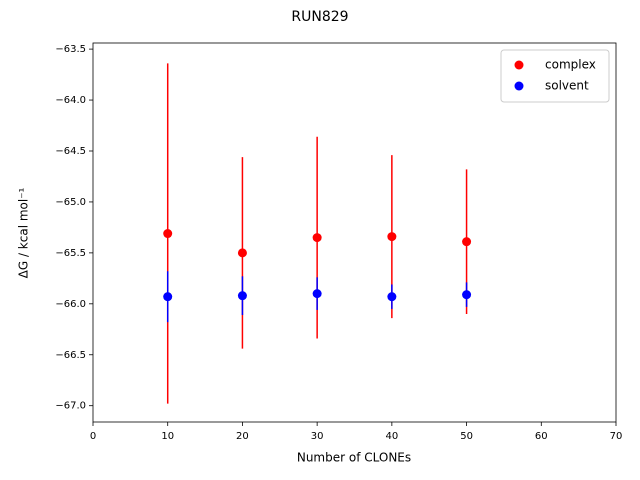 The height and width of the screenshot is (480, 640). I want to click on x-tick-label: 20, so click(242, 436).